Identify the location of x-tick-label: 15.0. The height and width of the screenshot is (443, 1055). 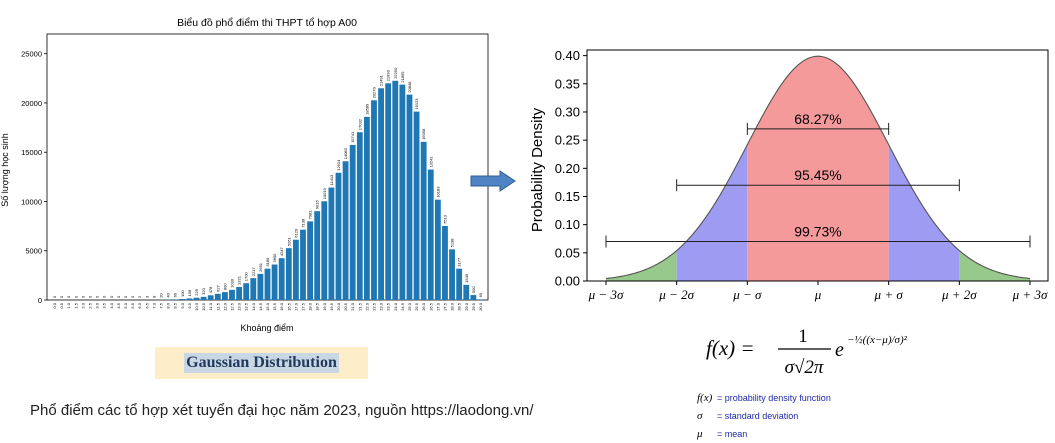
(267, 306).